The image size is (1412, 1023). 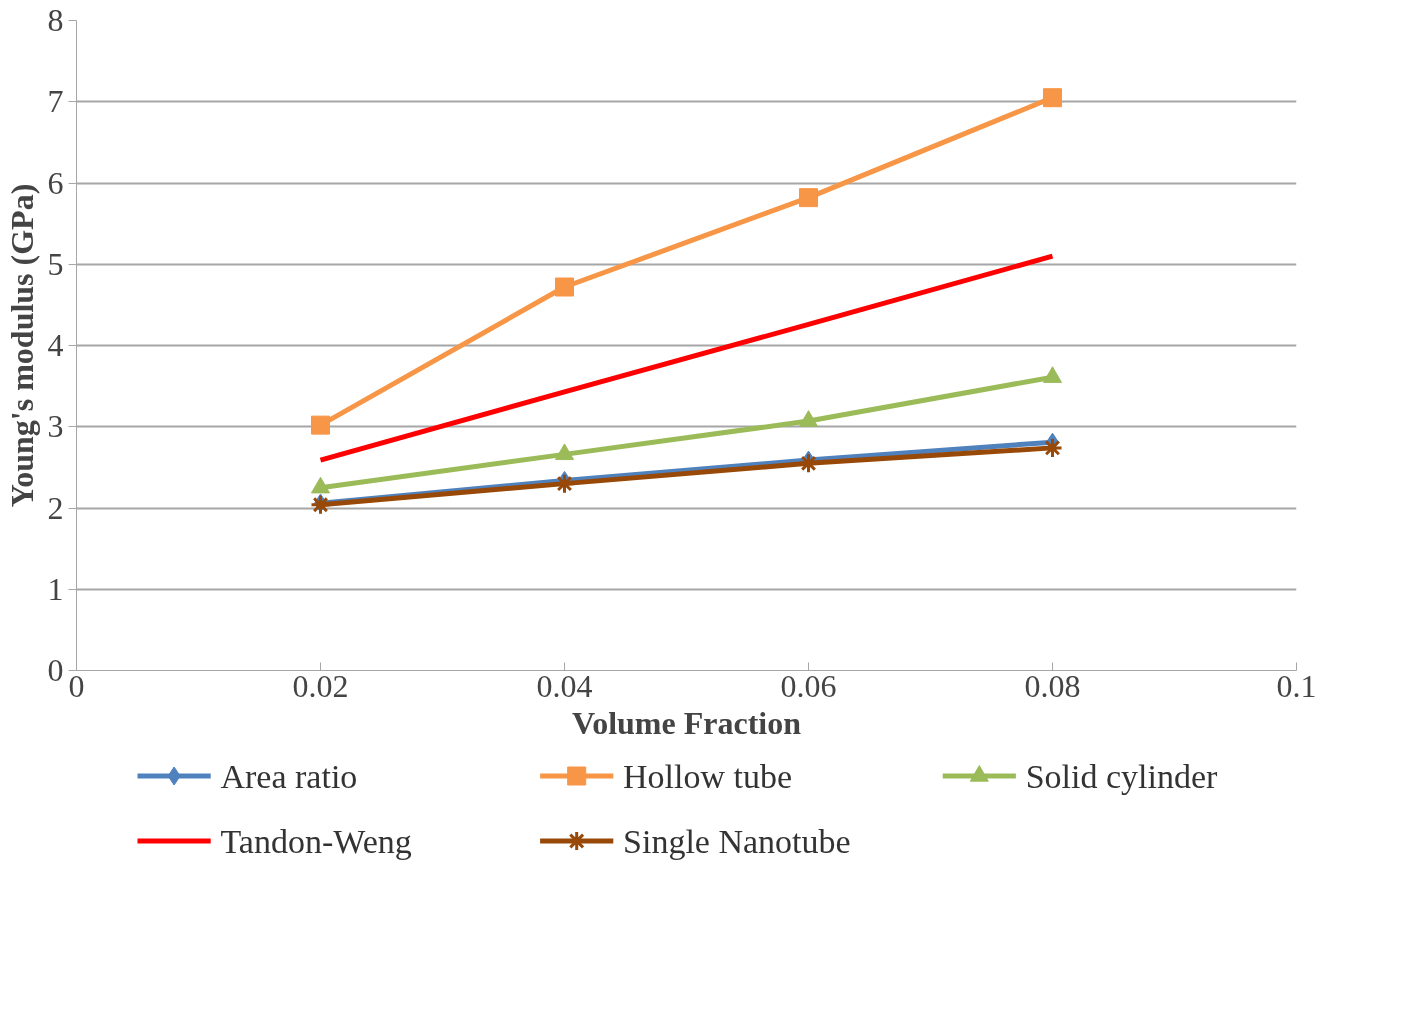 What do you see at coordinates (55, 507) in the screenshot?
I see `y-tick-label: 2` at bounding box center [55, 507].